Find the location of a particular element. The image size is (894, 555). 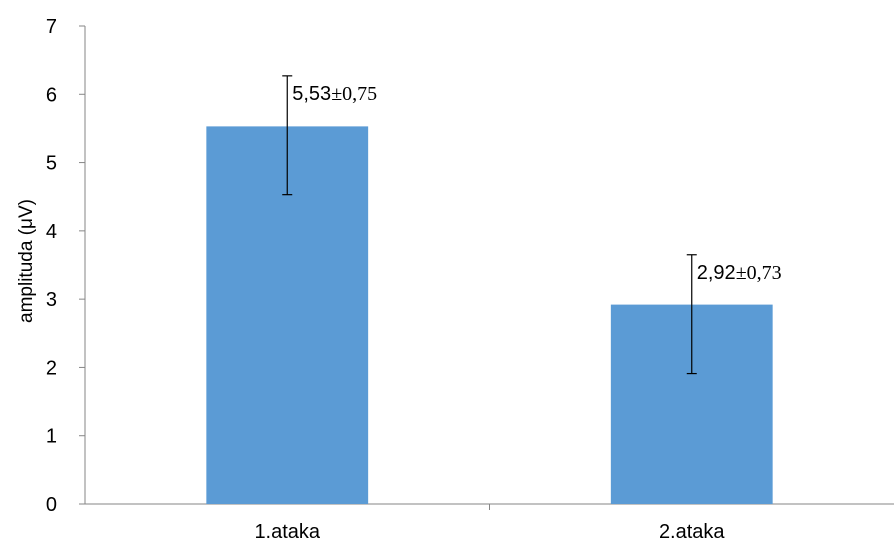

y-tick-label: 6 is located at coordinates (51, 95).